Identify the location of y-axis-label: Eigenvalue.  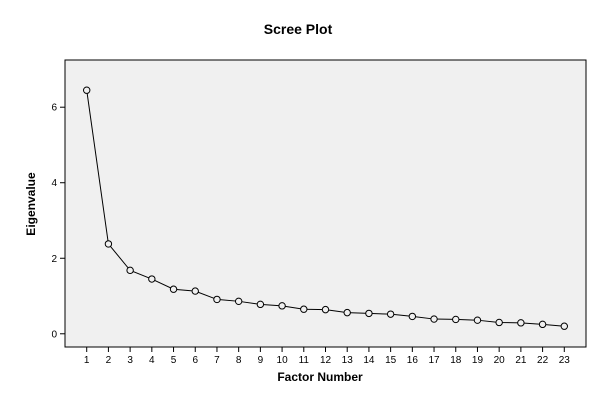
(31, 204).